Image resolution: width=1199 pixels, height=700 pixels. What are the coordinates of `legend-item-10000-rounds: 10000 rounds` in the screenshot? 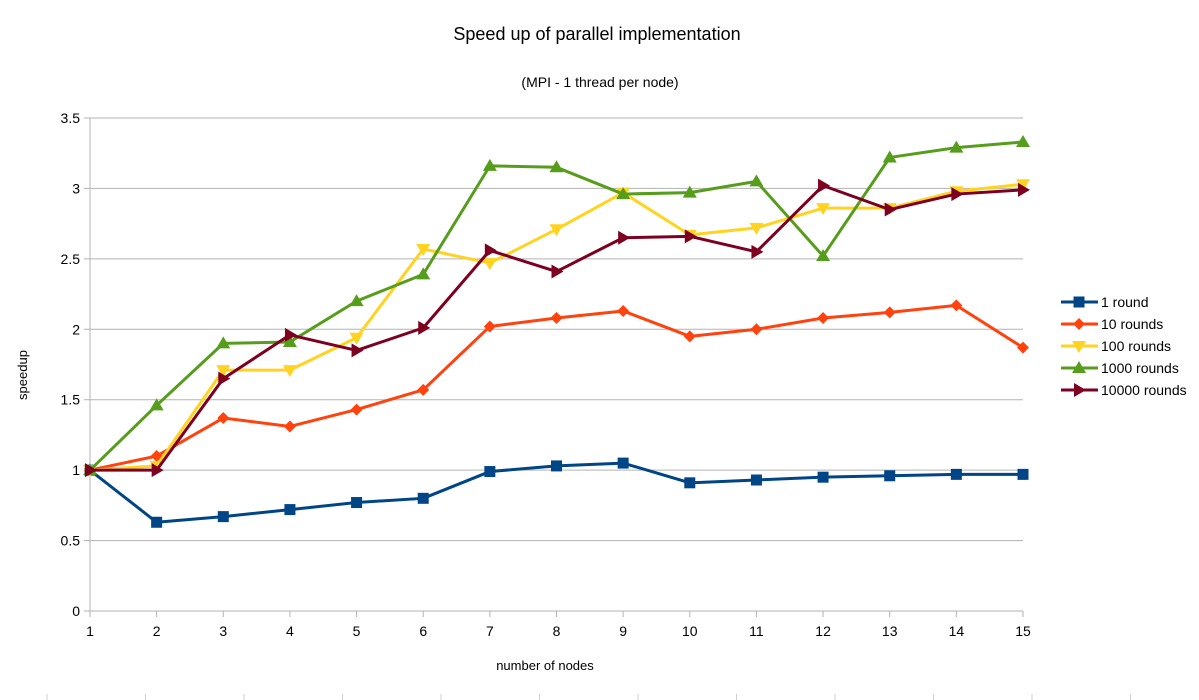 It's located at (1124, 390).